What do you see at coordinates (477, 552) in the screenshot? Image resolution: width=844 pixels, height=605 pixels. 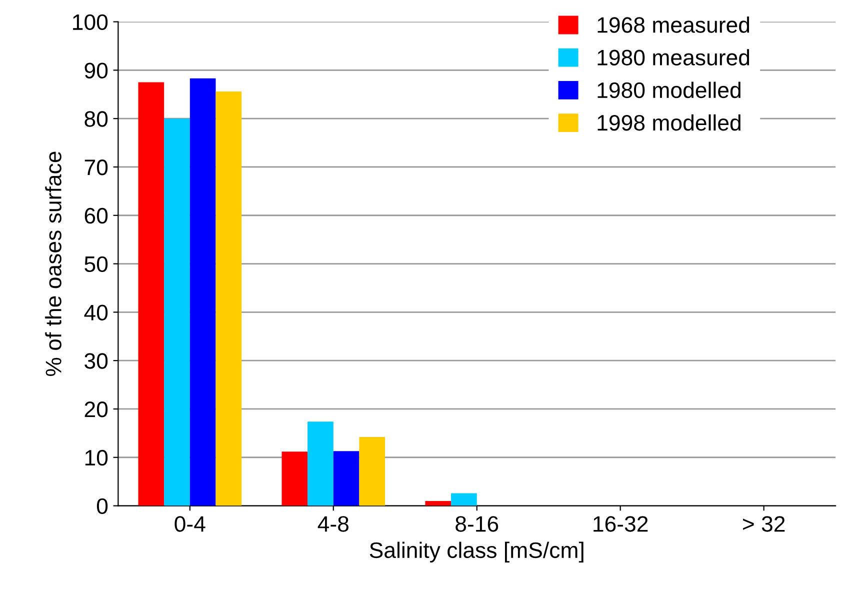 I see `x-axis-title: Salinity class [mS/cm]` at bounding box center [477, 552].